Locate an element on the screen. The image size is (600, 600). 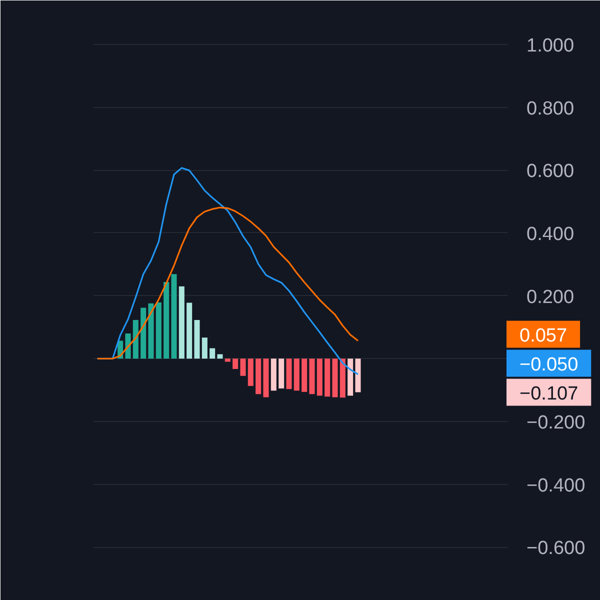
y-tick-label: 0.200 is located at coordinates (550, 297).